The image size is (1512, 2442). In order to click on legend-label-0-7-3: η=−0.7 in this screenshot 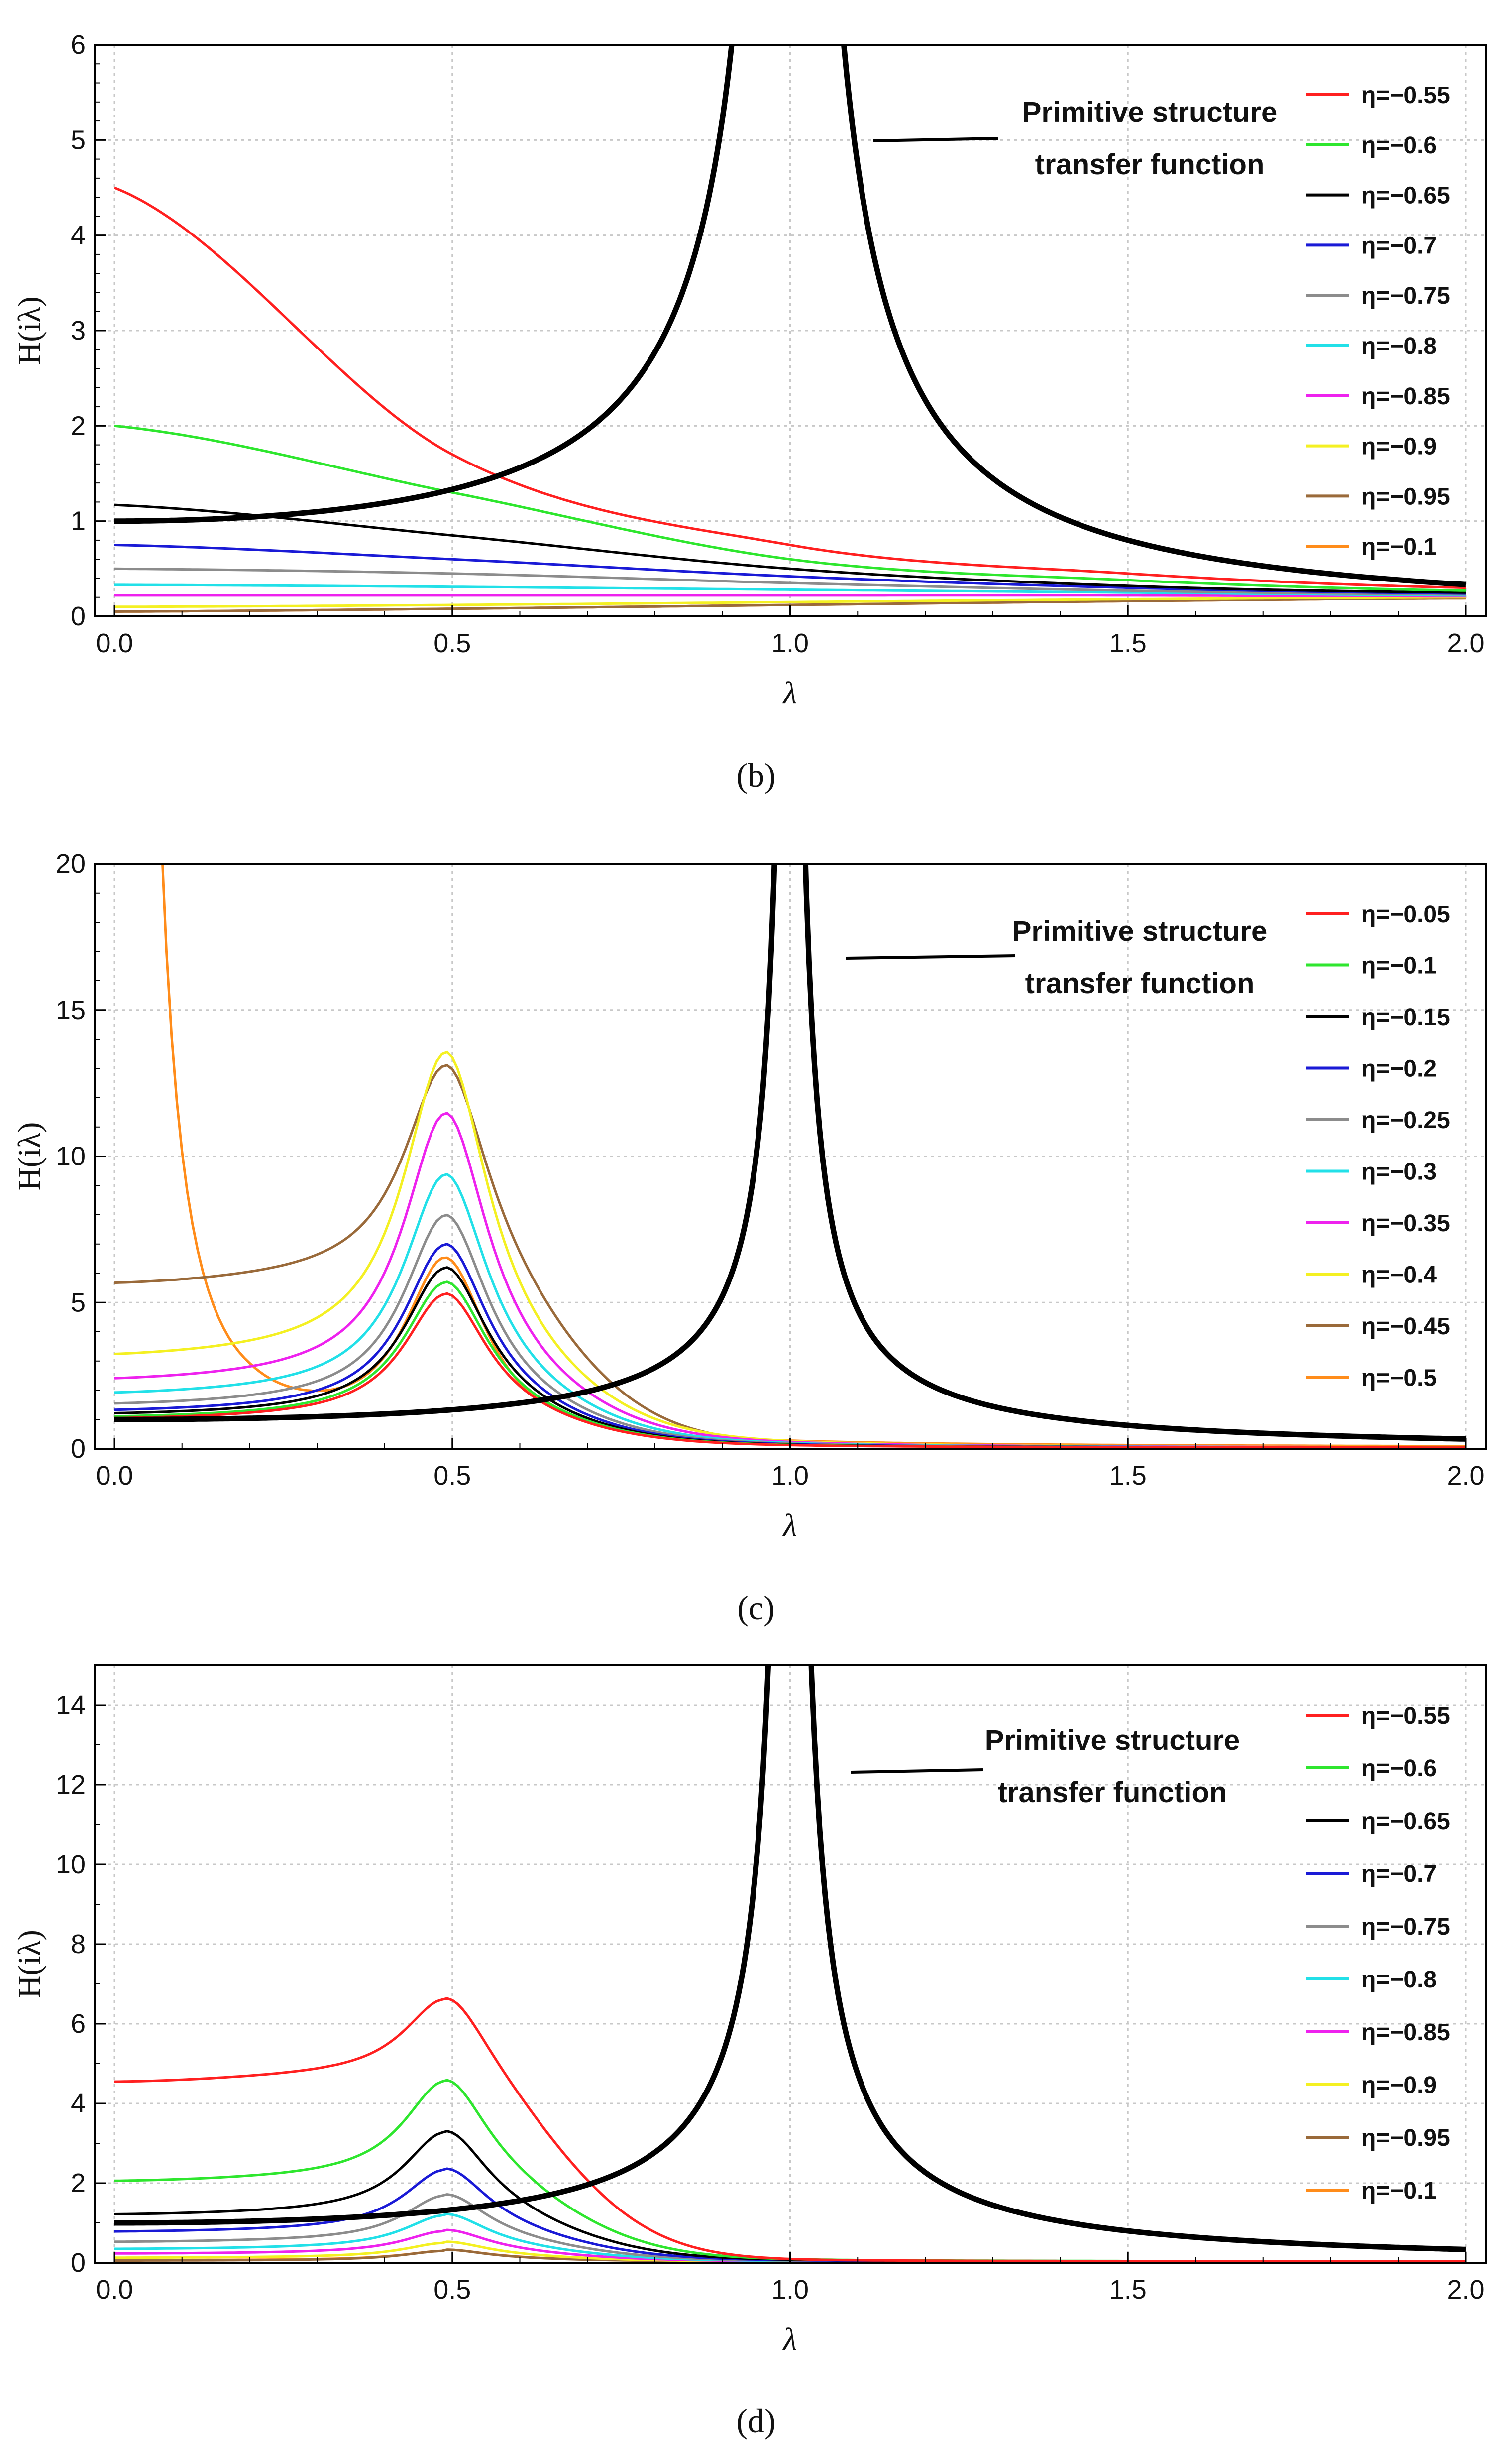, I will do `click(1399, 1874)`.